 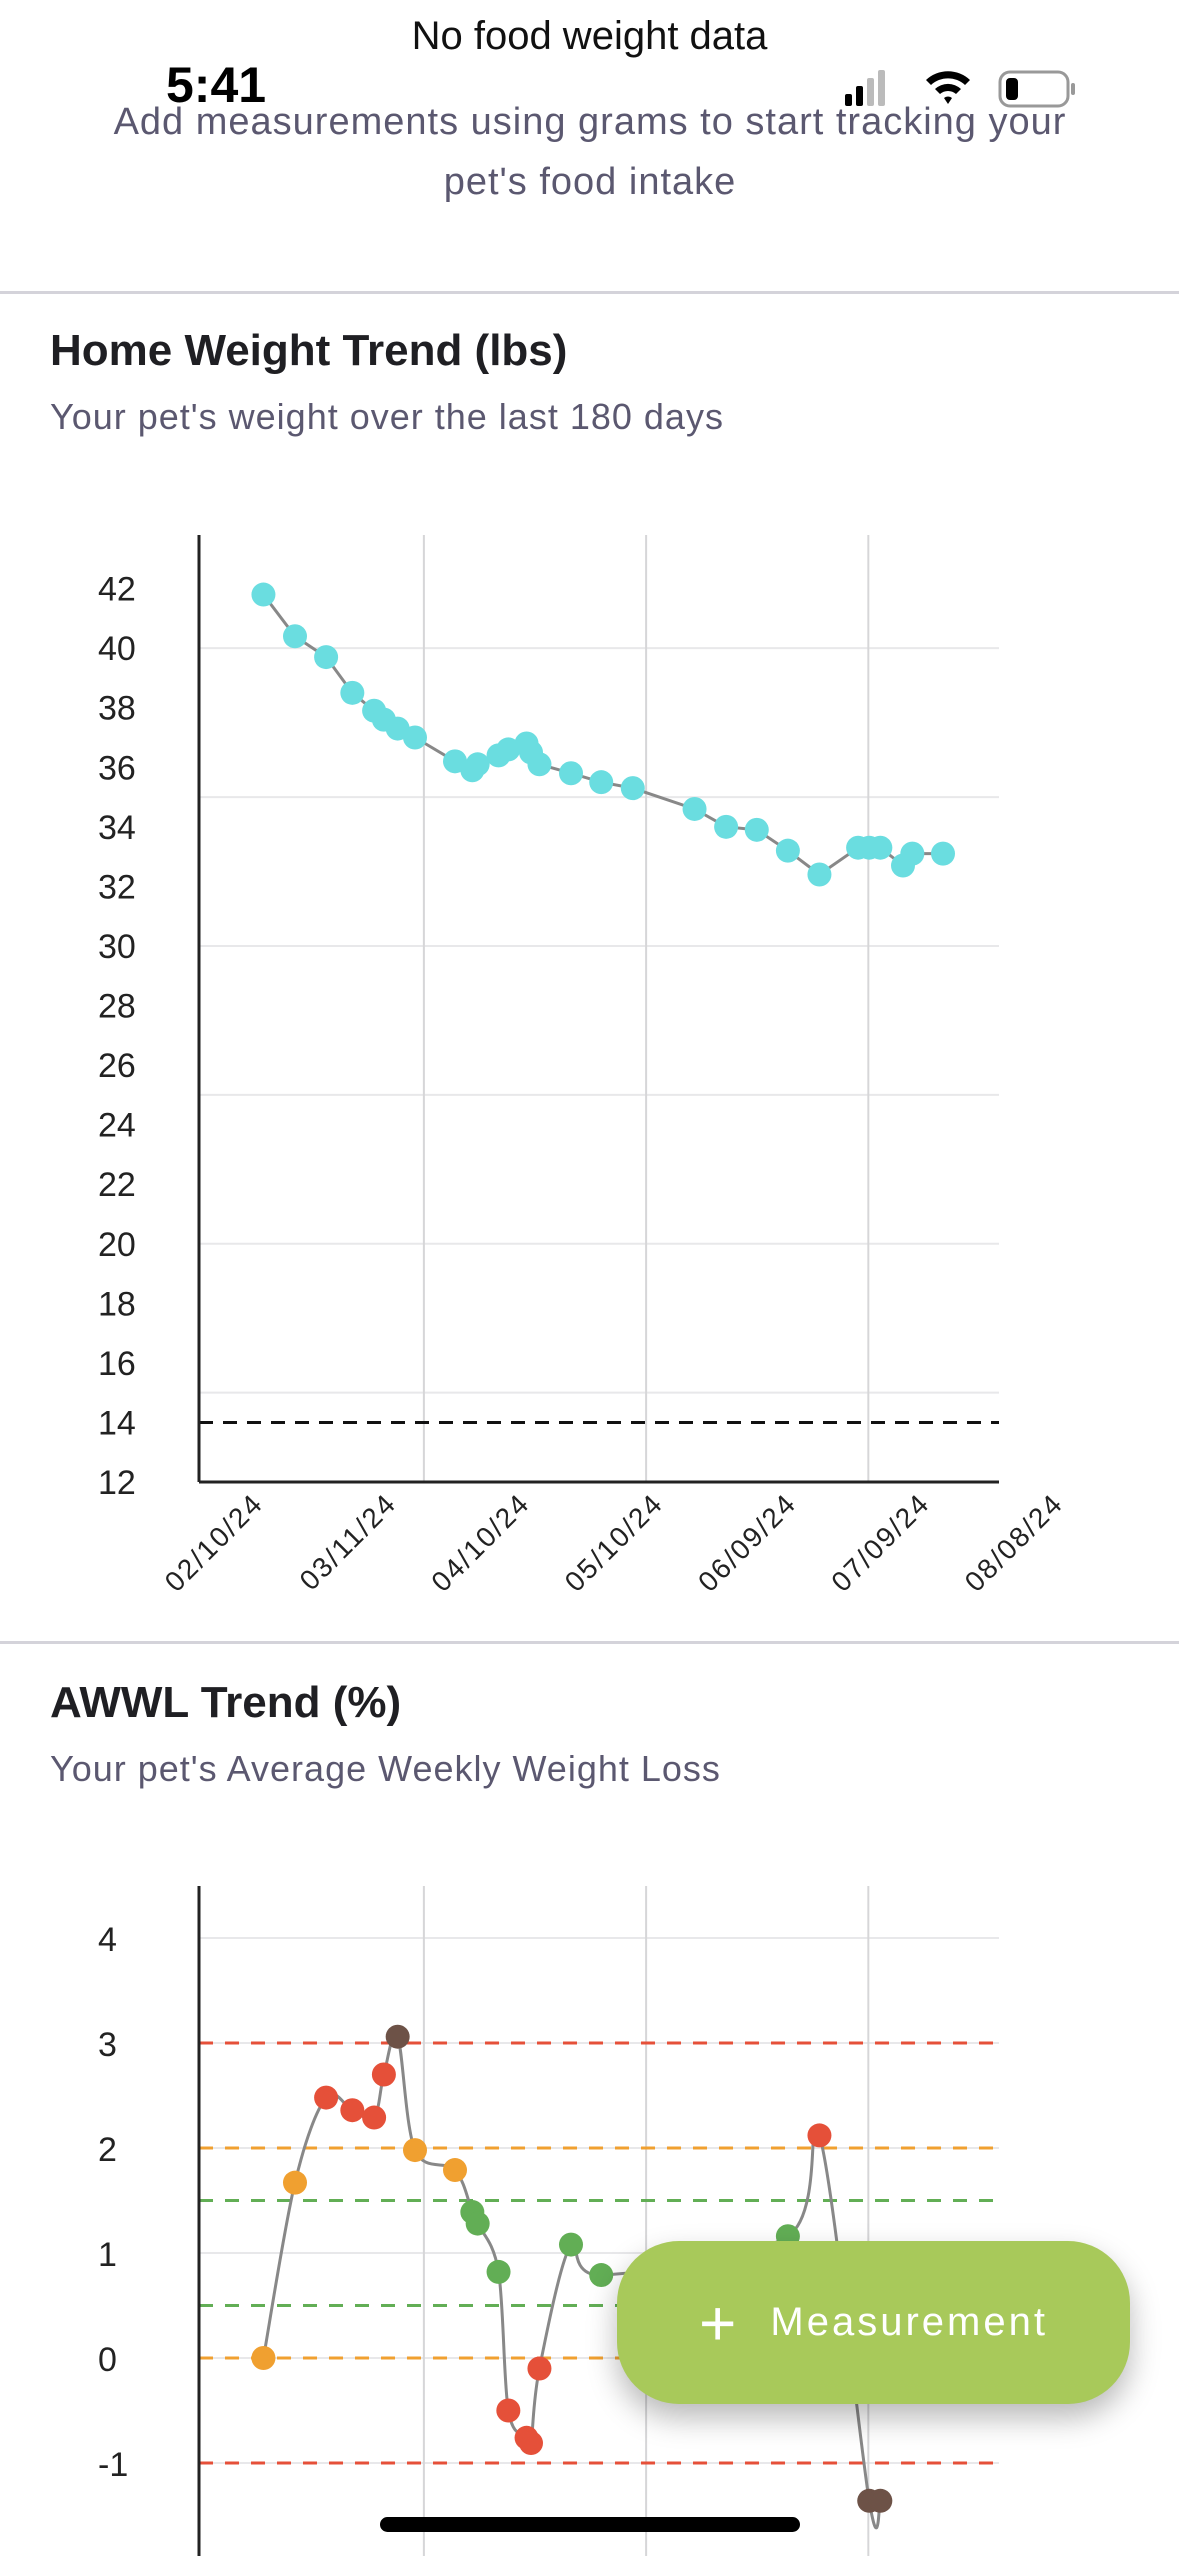 What do you see at coordinates (117, 768) in the screenshot?
I see `y-tick-label: 36` at bounding box center [117, 768].